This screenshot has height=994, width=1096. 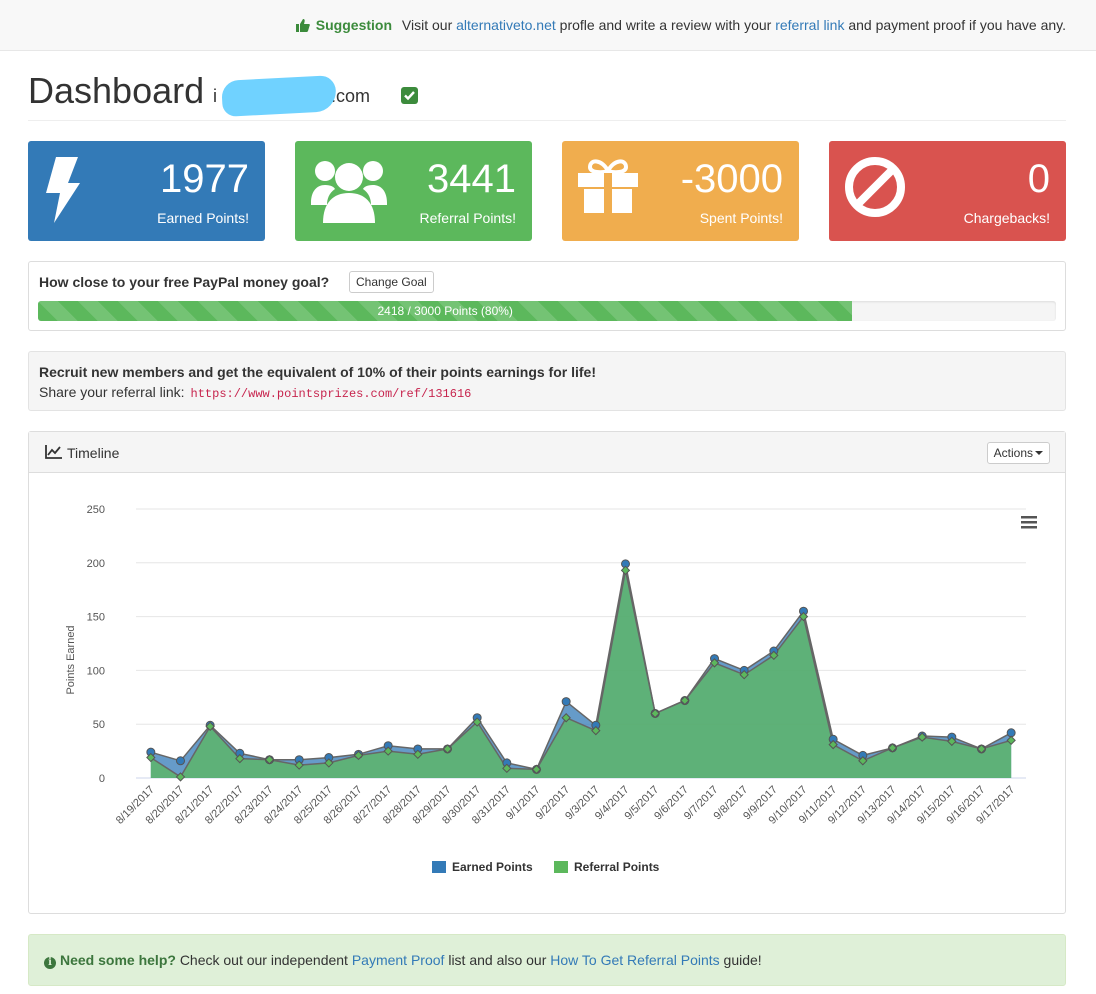 I want to click on referral-guide-link: How To Get Referral Points, so click(x=635, y=960).